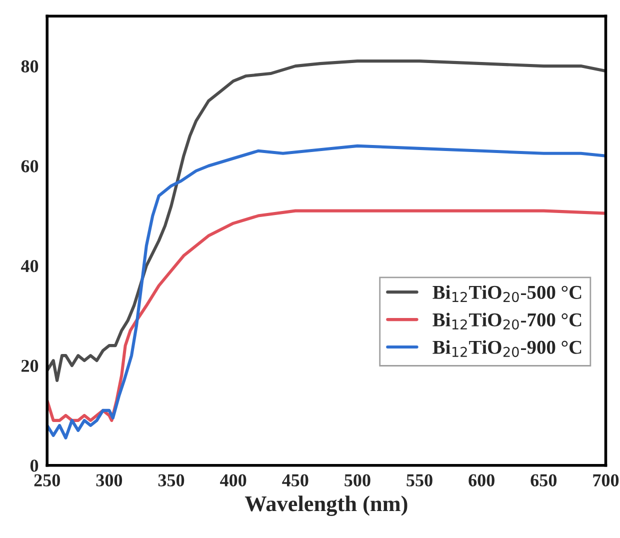 The image size is (620, 538). I want to click on y-tick-label: 0, so click(34, 466).